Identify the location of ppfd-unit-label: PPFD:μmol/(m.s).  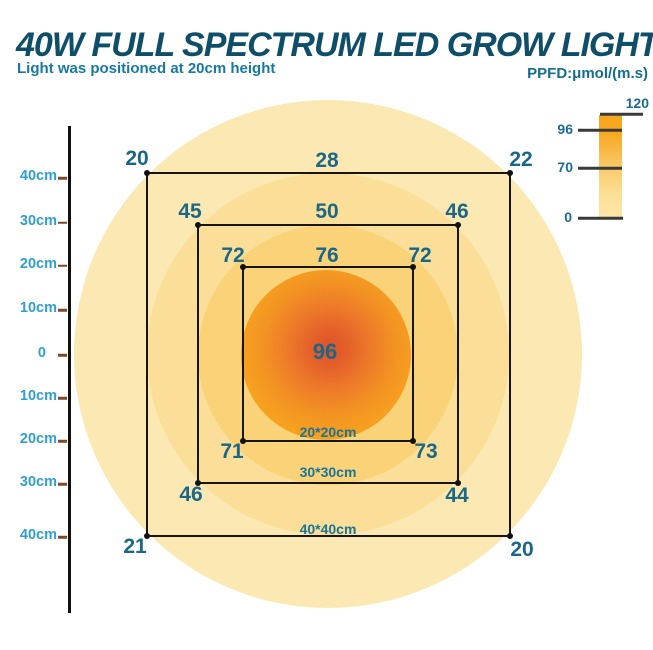
(587, 73).